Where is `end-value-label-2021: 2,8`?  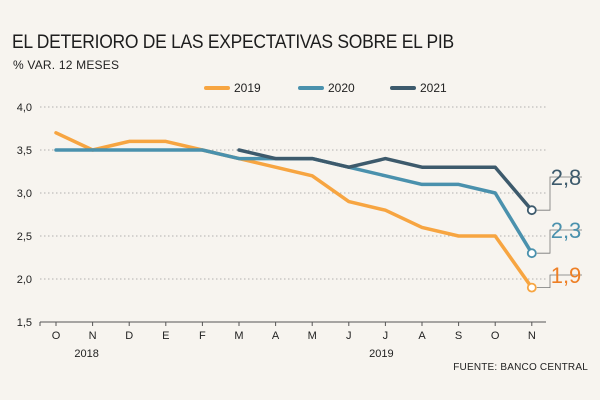 end-value-label-2021: 2,8 is located at coordinates (566, 177).